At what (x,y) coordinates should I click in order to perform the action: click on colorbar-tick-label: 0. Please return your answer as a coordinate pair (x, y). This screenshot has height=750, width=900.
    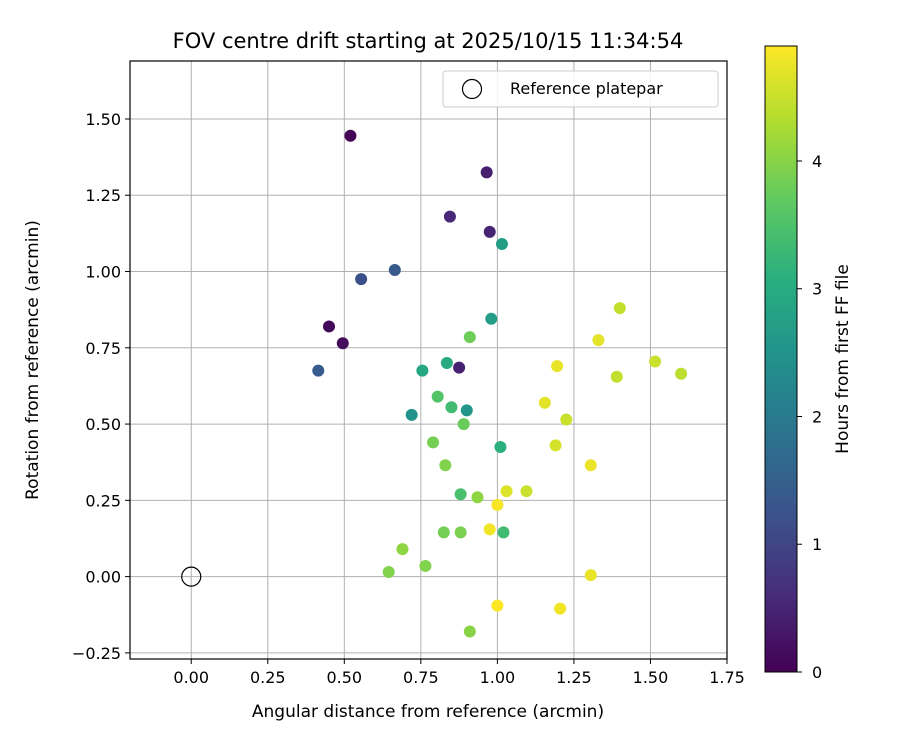
    Looking at the image, I should click on (817, 672).